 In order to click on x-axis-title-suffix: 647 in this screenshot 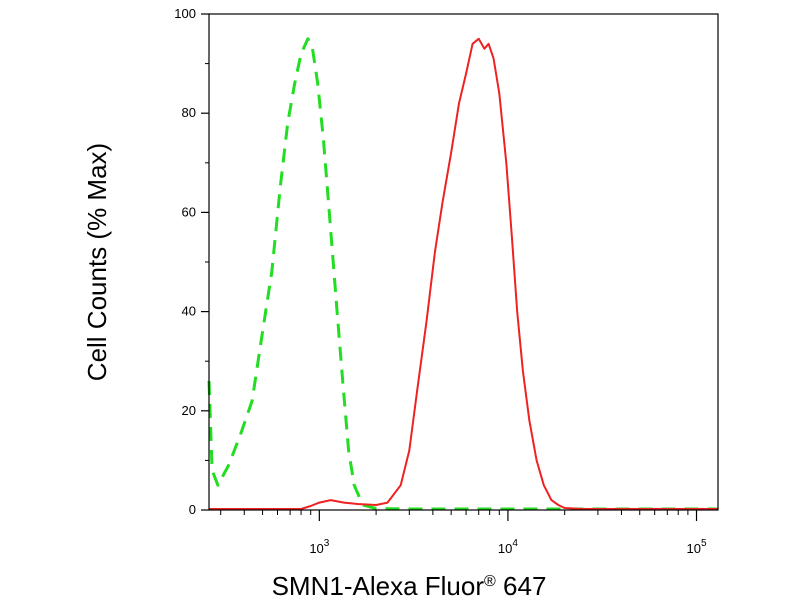, I will do `click(521, 585)`.